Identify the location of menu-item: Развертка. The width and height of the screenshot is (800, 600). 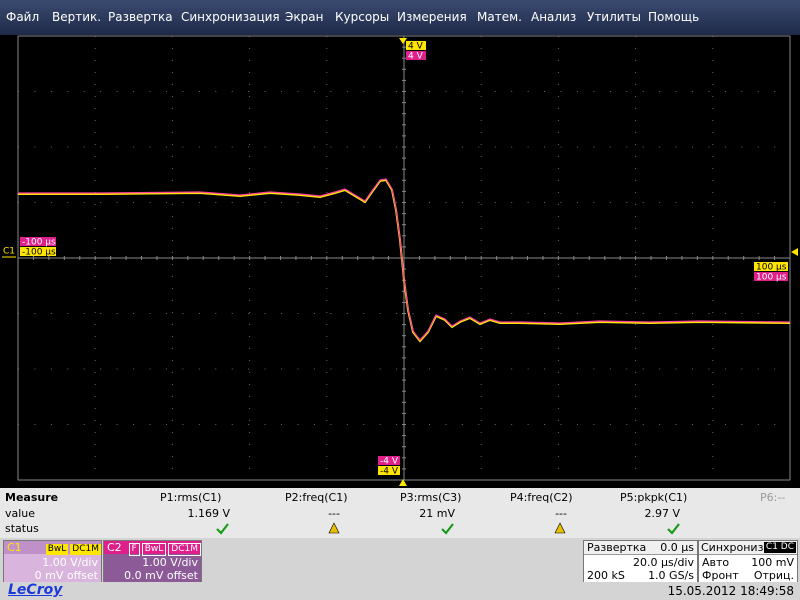
(140, 17).